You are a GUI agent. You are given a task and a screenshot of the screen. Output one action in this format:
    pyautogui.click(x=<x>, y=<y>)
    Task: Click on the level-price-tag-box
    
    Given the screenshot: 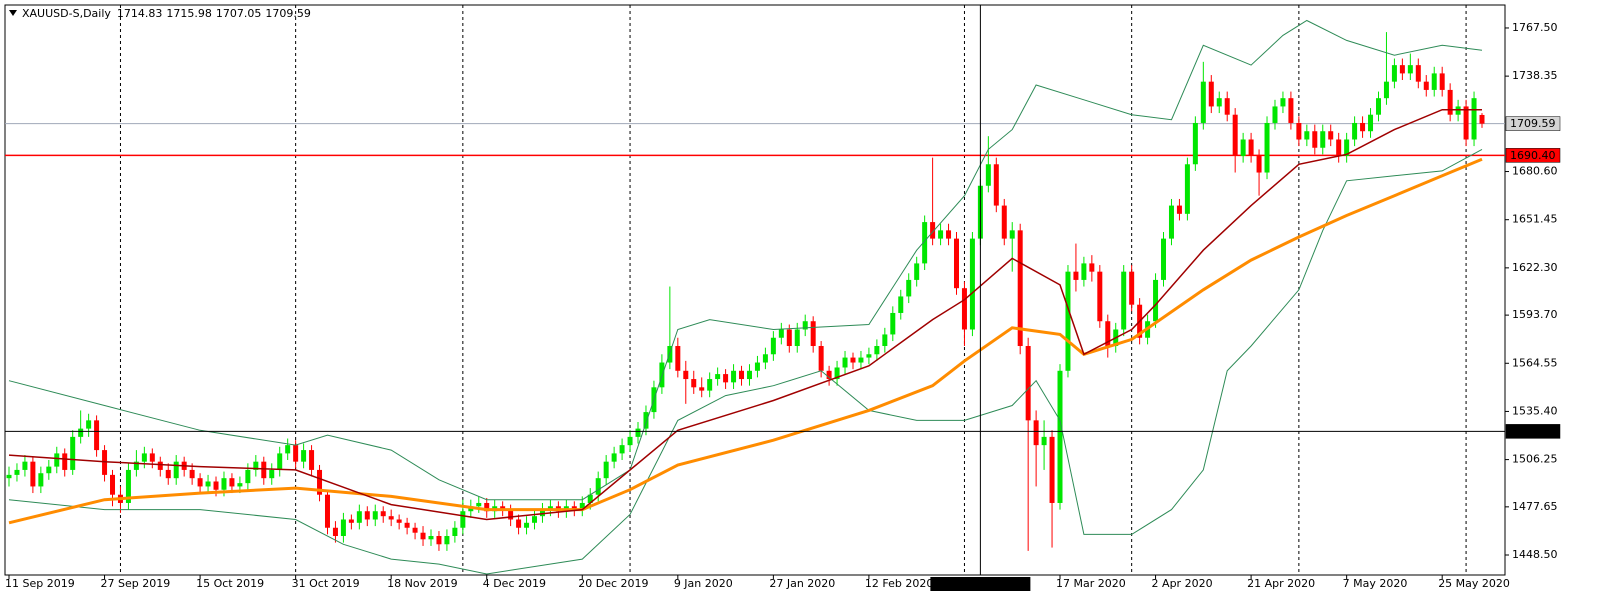 What is the action you would take?
    pyautogui.click(x=1533, y=155)
    